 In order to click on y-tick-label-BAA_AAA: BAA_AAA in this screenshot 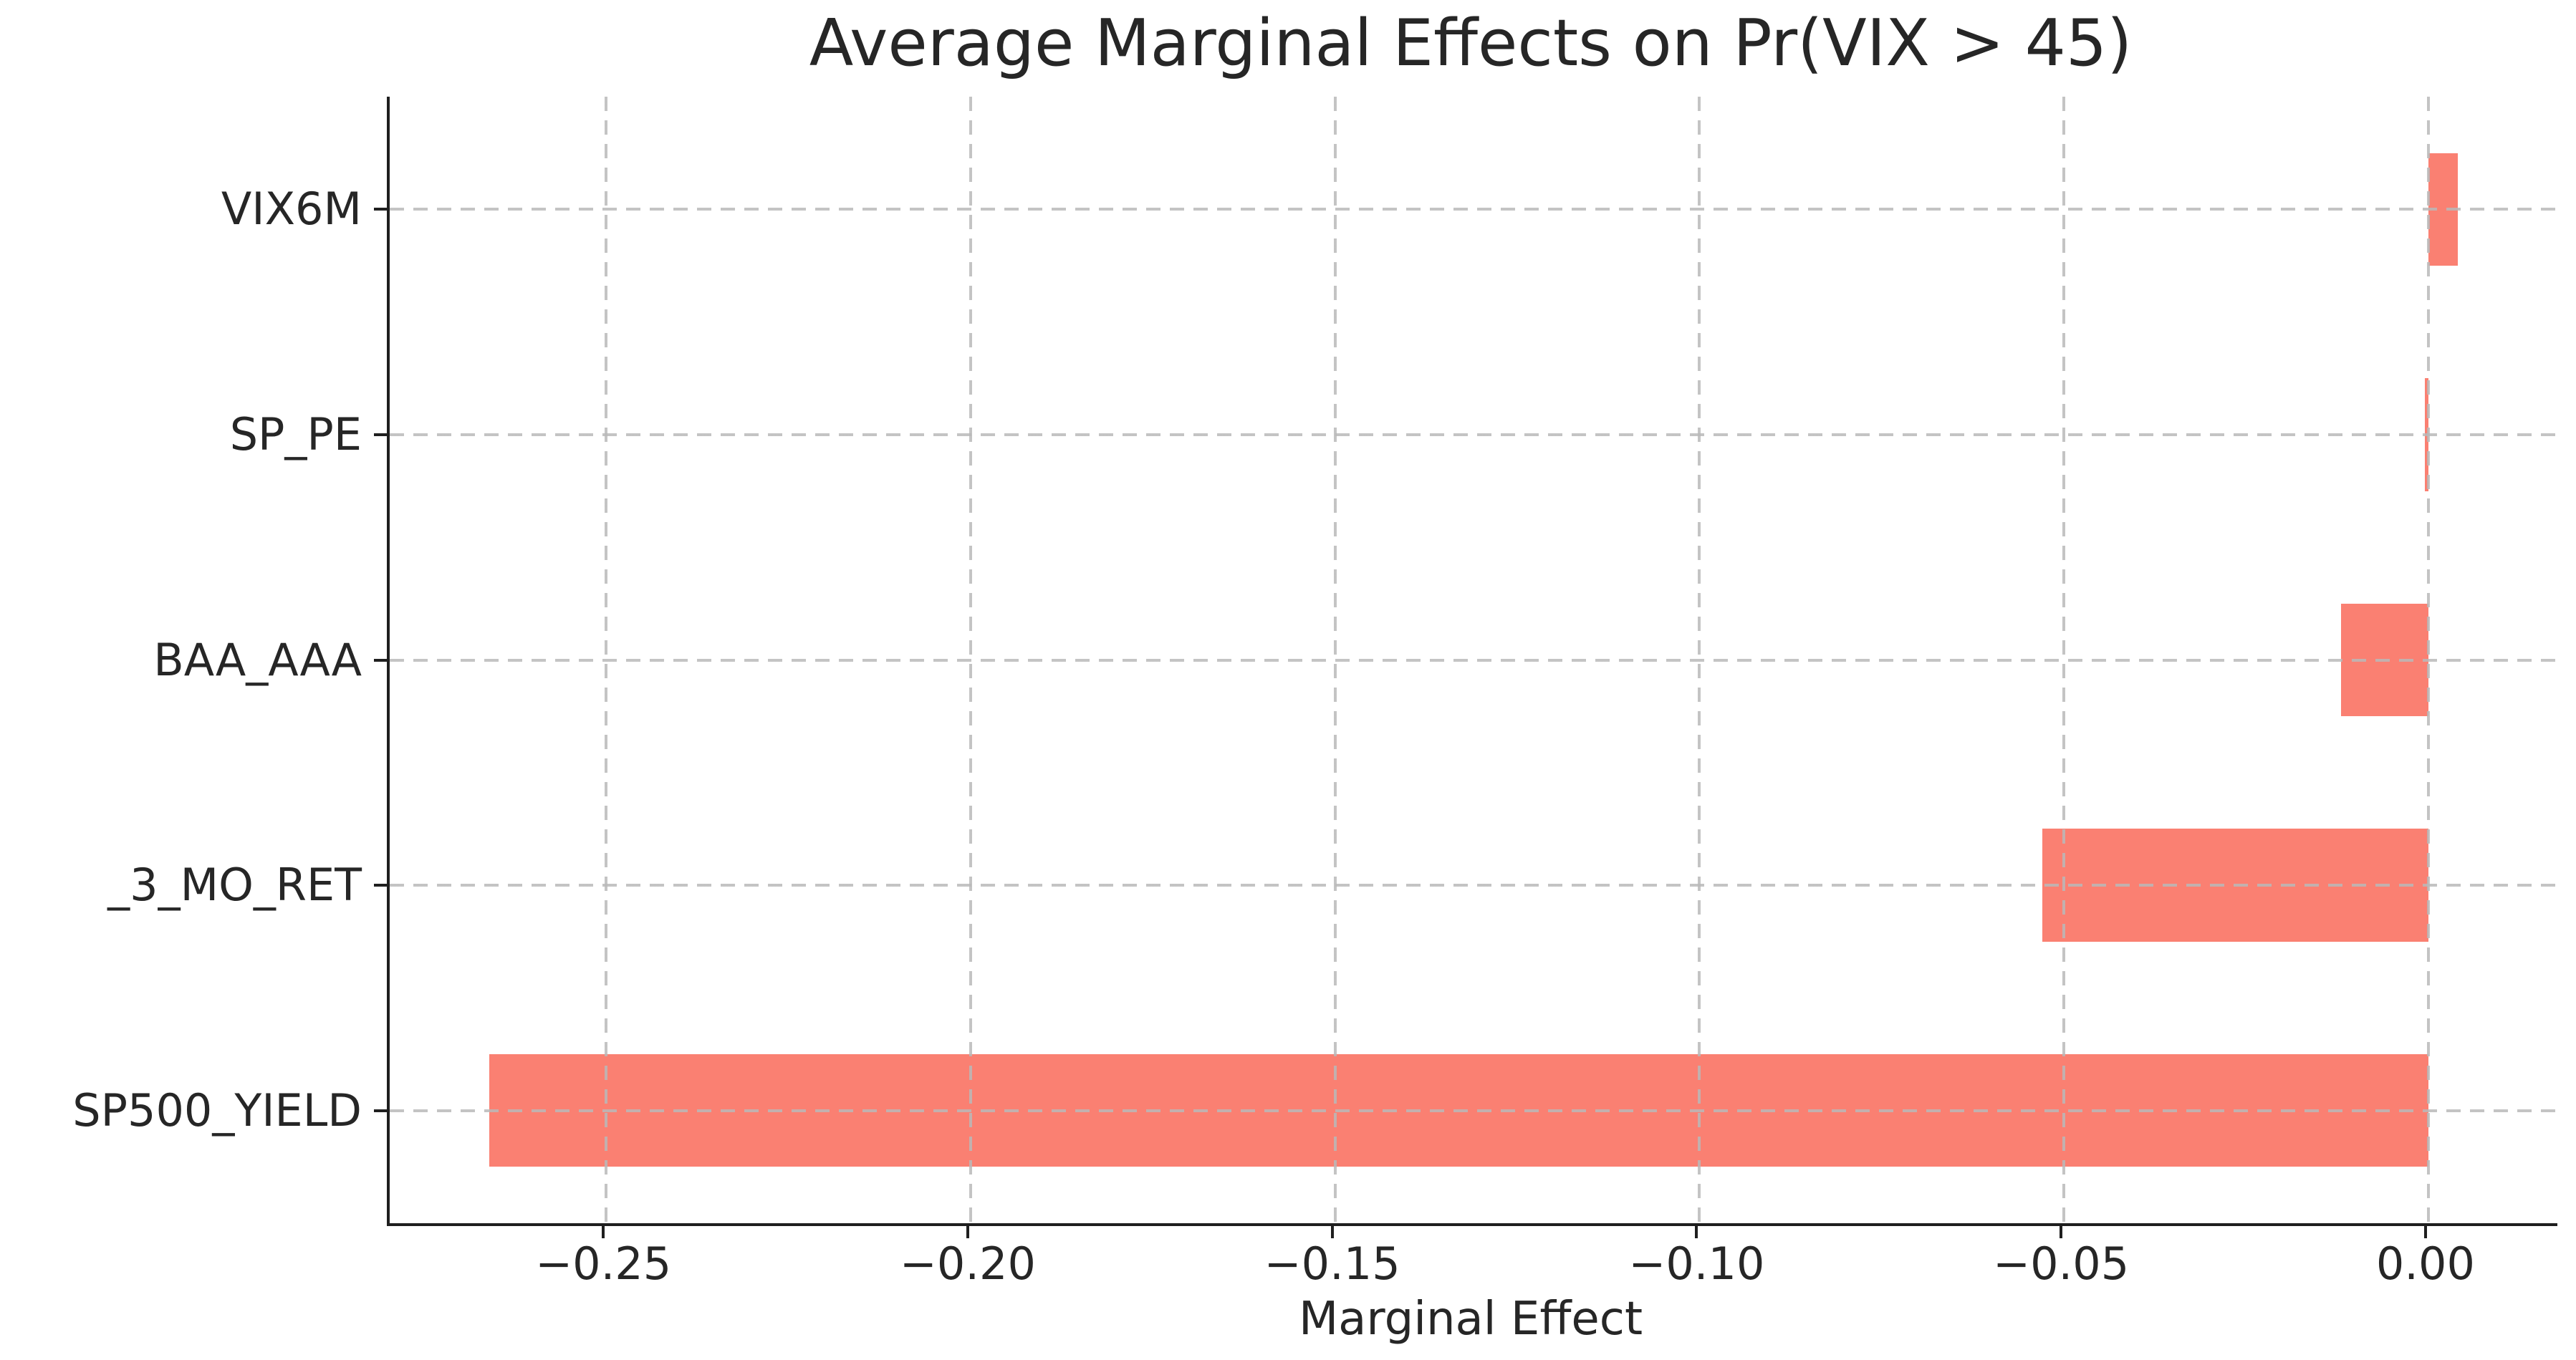, I will do `click(257, 659)`.